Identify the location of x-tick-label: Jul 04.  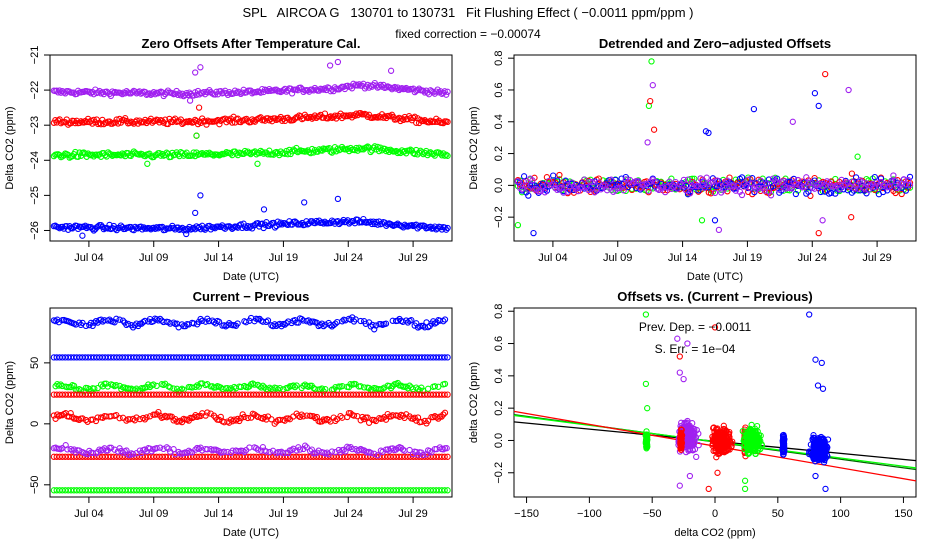
(552, 258).